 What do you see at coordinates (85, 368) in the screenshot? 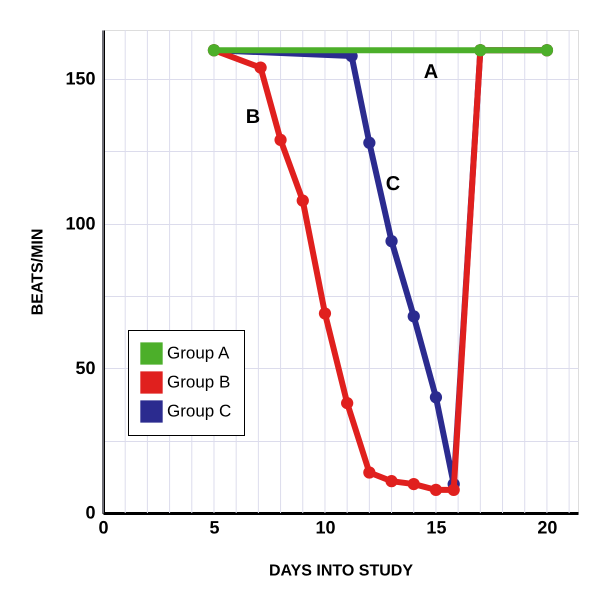
I see `y-tick-label: 50` at bounding box center [85, 368].